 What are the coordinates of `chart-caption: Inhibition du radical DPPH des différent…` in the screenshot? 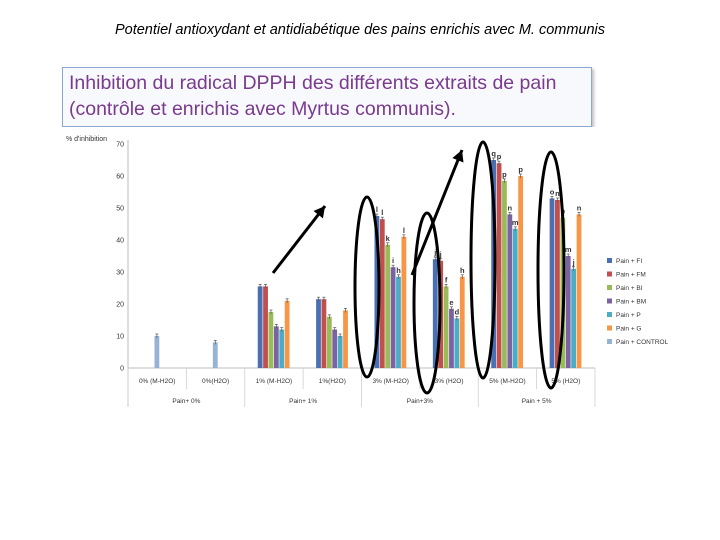 It's located at (313, 96).